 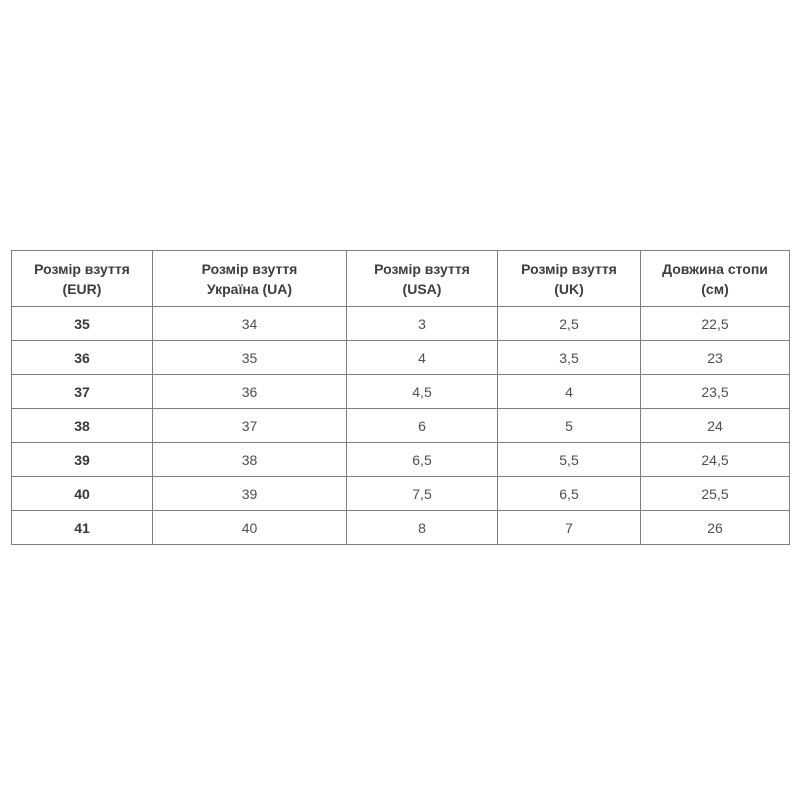 What do you see at coordinates (422, 391) in the screenshot?
I see `table-cell: 4,5` at bounding box center [422, 391].